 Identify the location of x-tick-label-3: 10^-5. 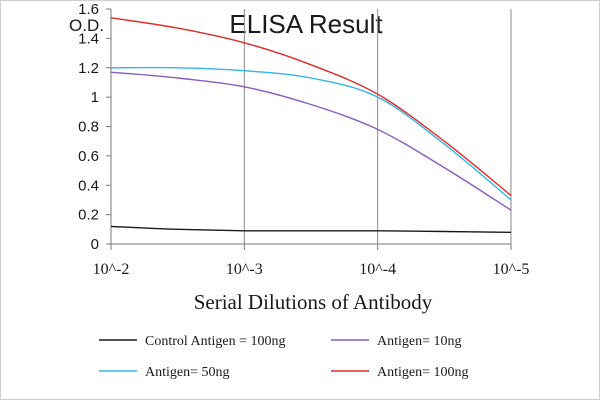
(511, 269).